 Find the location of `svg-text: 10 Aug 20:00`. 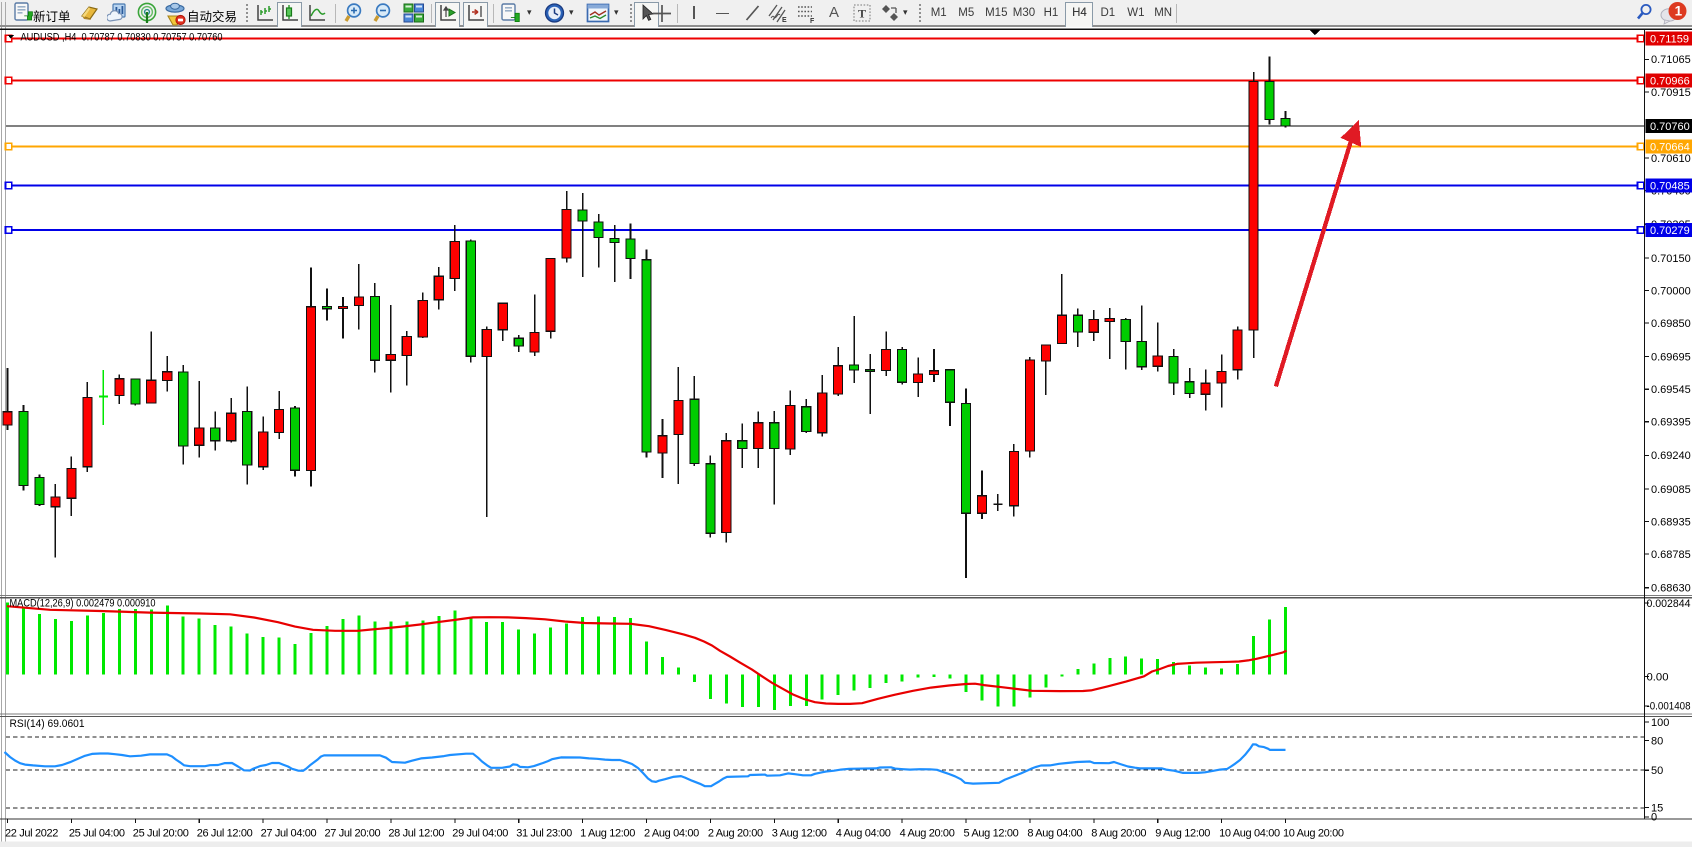

svg-text: 10 Aug 20:00 is located at coordinates (1313, 834).